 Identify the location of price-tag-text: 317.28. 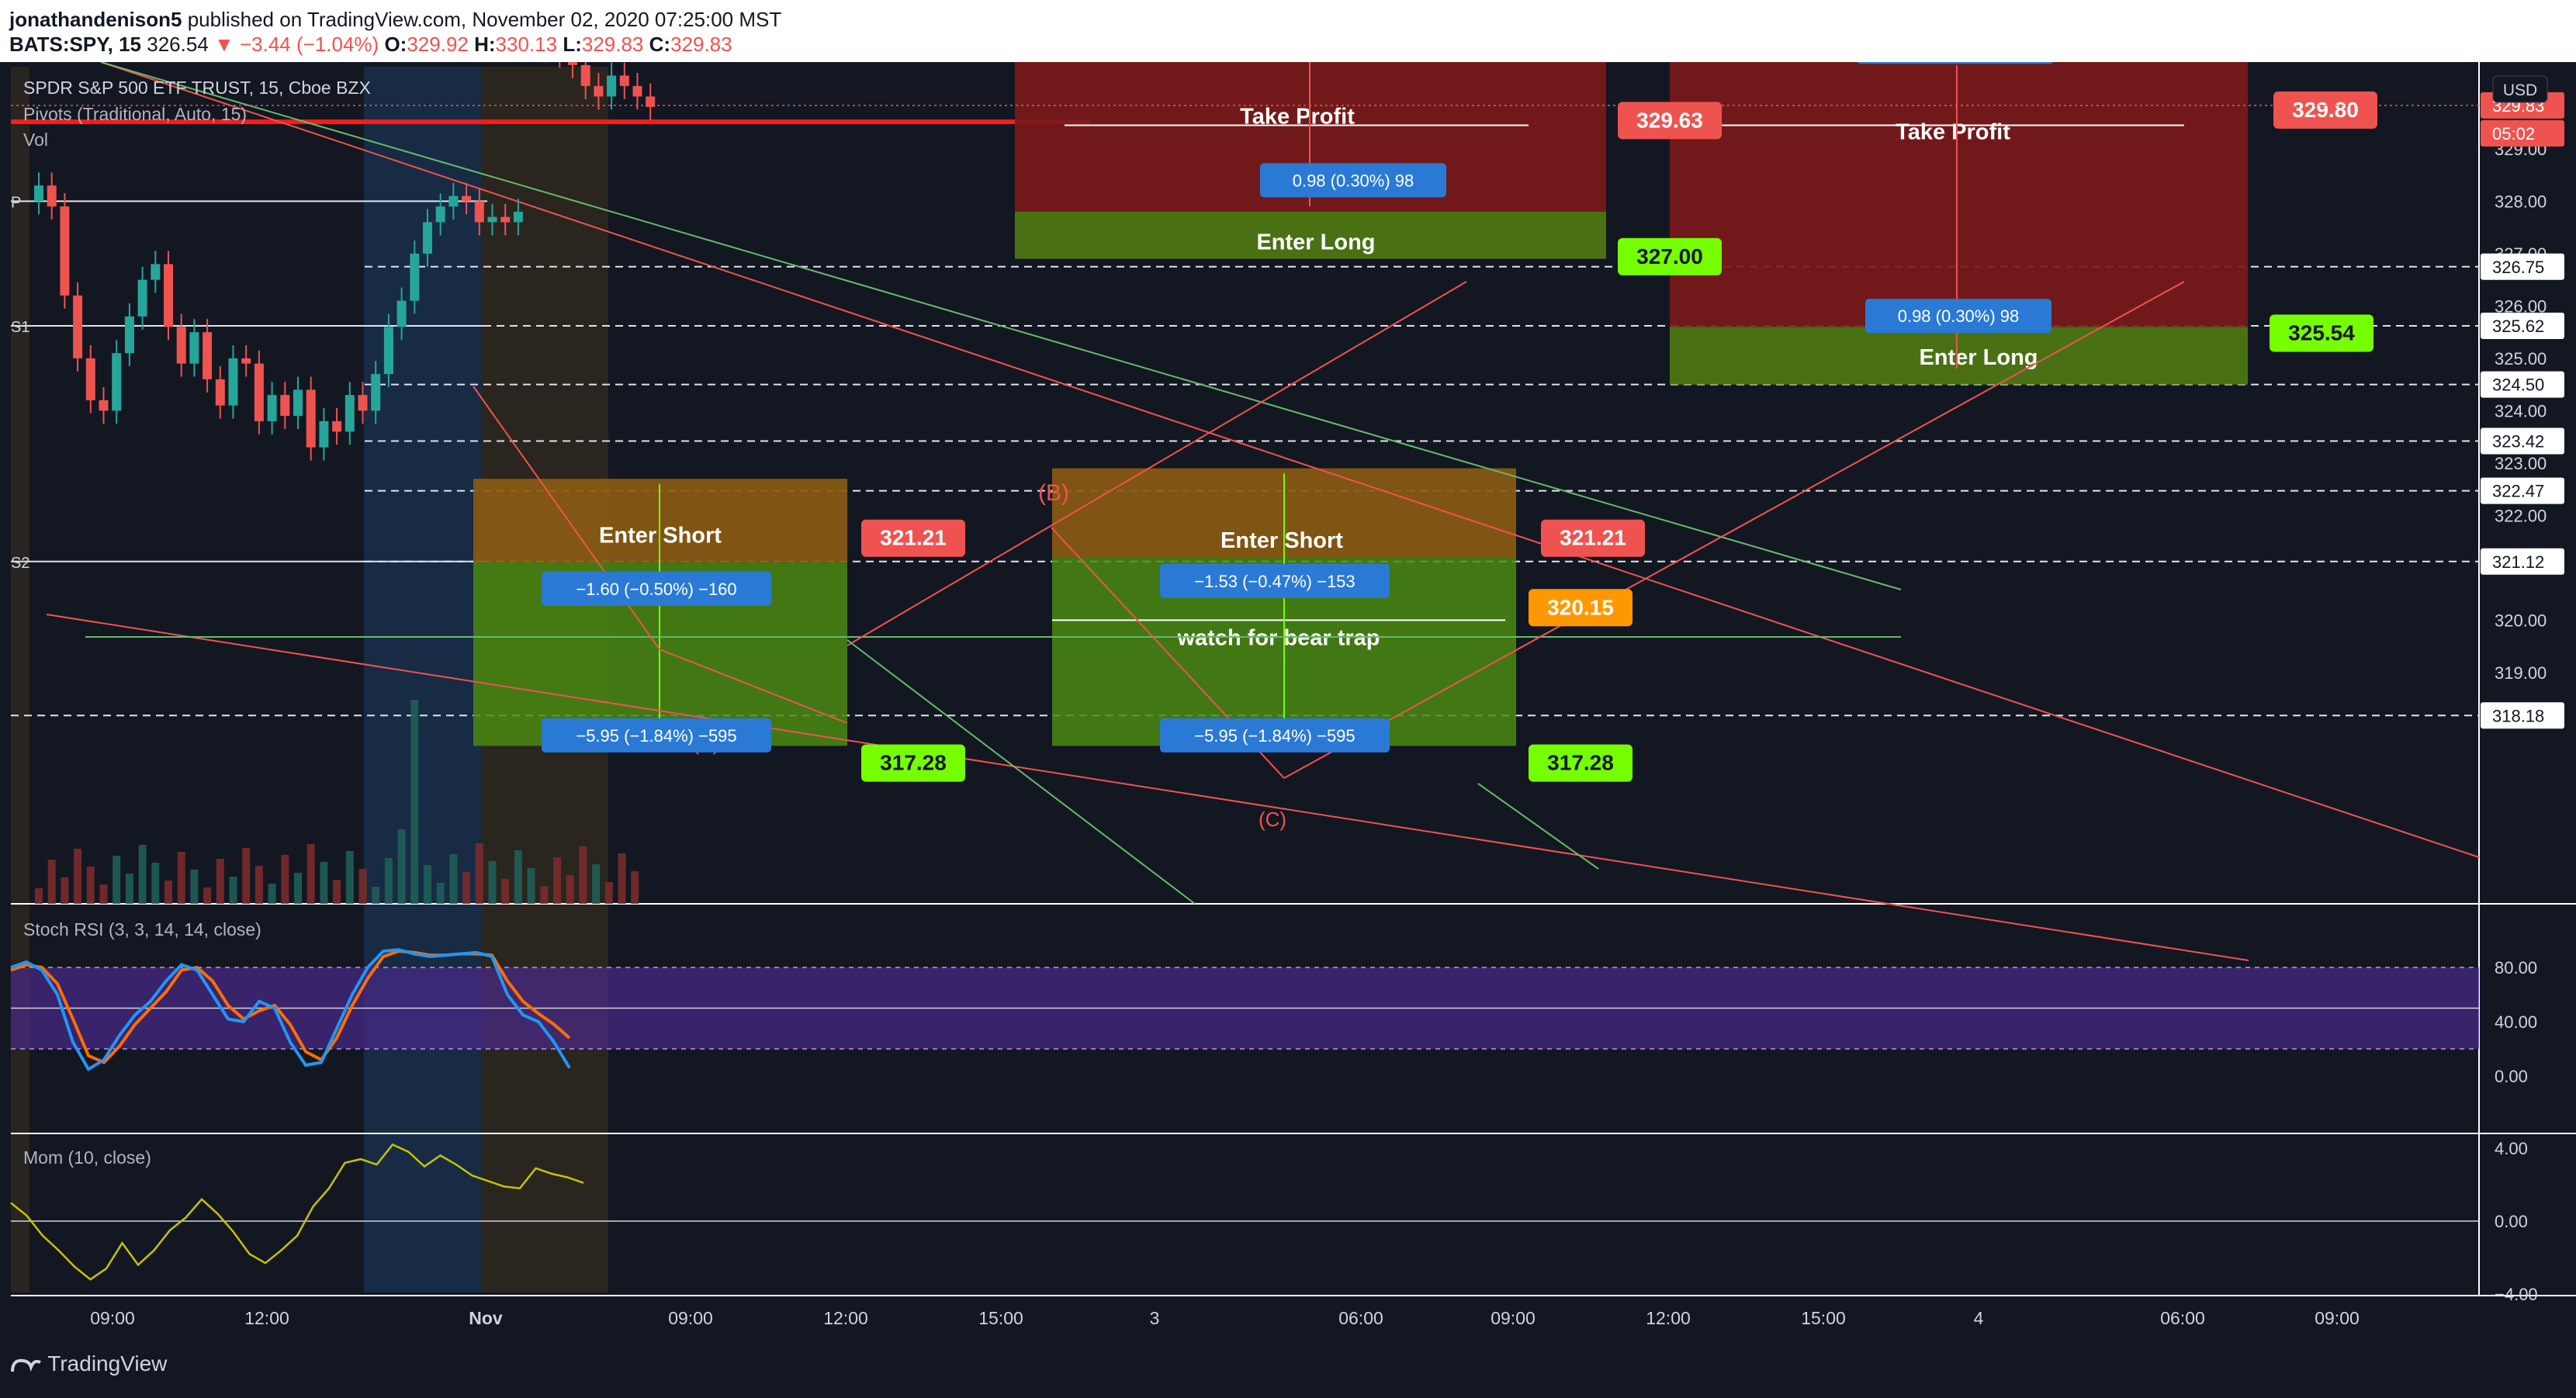
(1580, 763).